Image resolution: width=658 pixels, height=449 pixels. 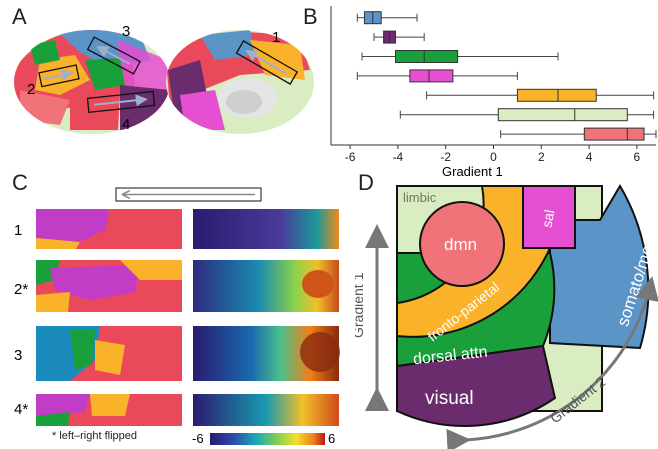 I want to click on box-fronto-parietal, so click(x=556, y=95).